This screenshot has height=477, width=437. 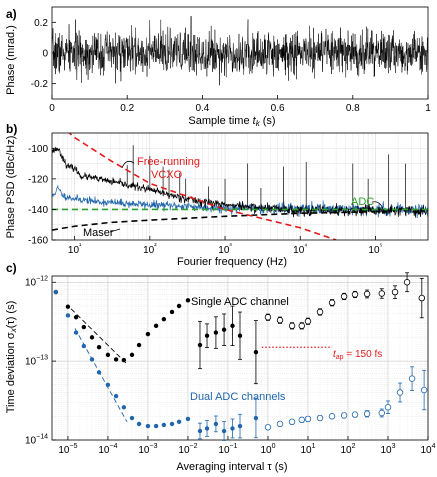 I want to click on panel-b-adc-pointer, so click(x=378, y=208).